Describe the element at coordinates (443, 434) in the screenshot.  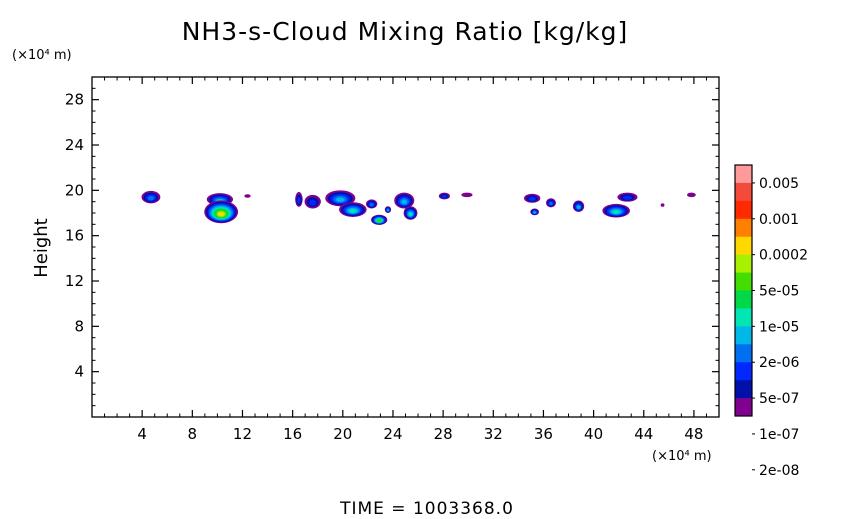
I see `x-tick-label: 28` at that location.